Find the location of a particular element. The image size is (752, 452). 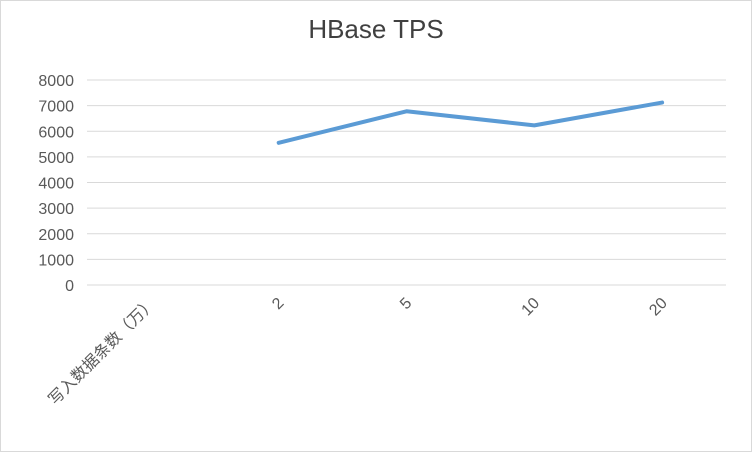

y-tick-label: 0 is located at coordinates (69, 286).